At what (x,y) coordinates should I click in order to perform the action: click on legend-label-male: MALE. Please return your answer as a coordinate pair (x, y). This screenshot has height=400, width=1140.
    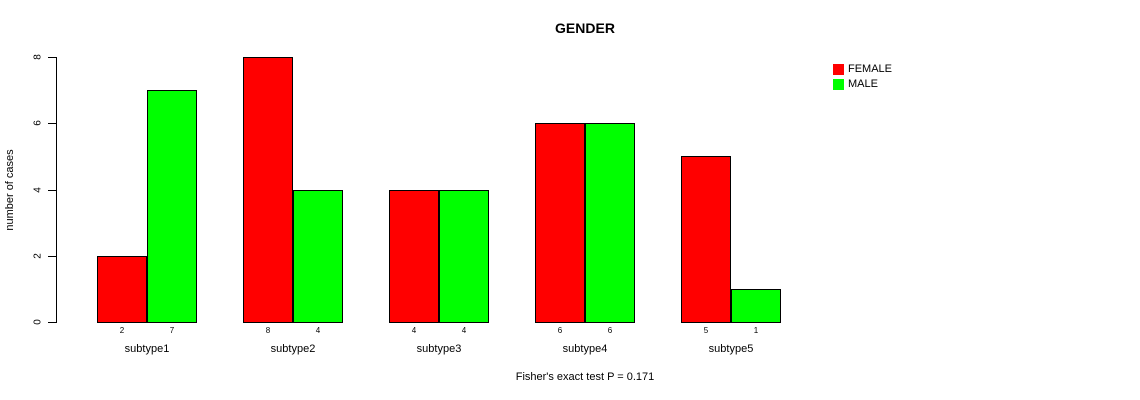
    Looking at the image, I should click on (863, 84).